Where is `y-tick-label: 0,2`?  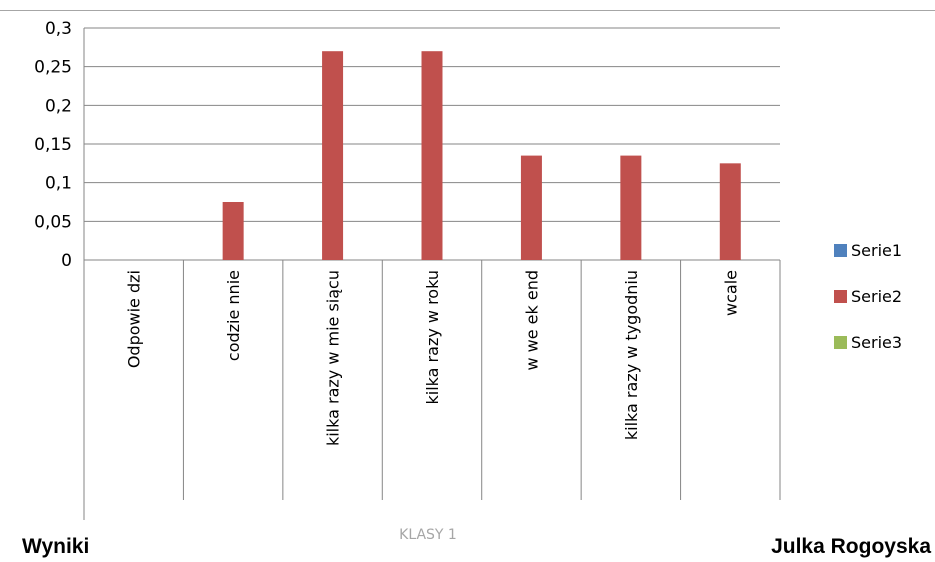 y-tick-label: 0,2 is located at coordinates (58, 106).